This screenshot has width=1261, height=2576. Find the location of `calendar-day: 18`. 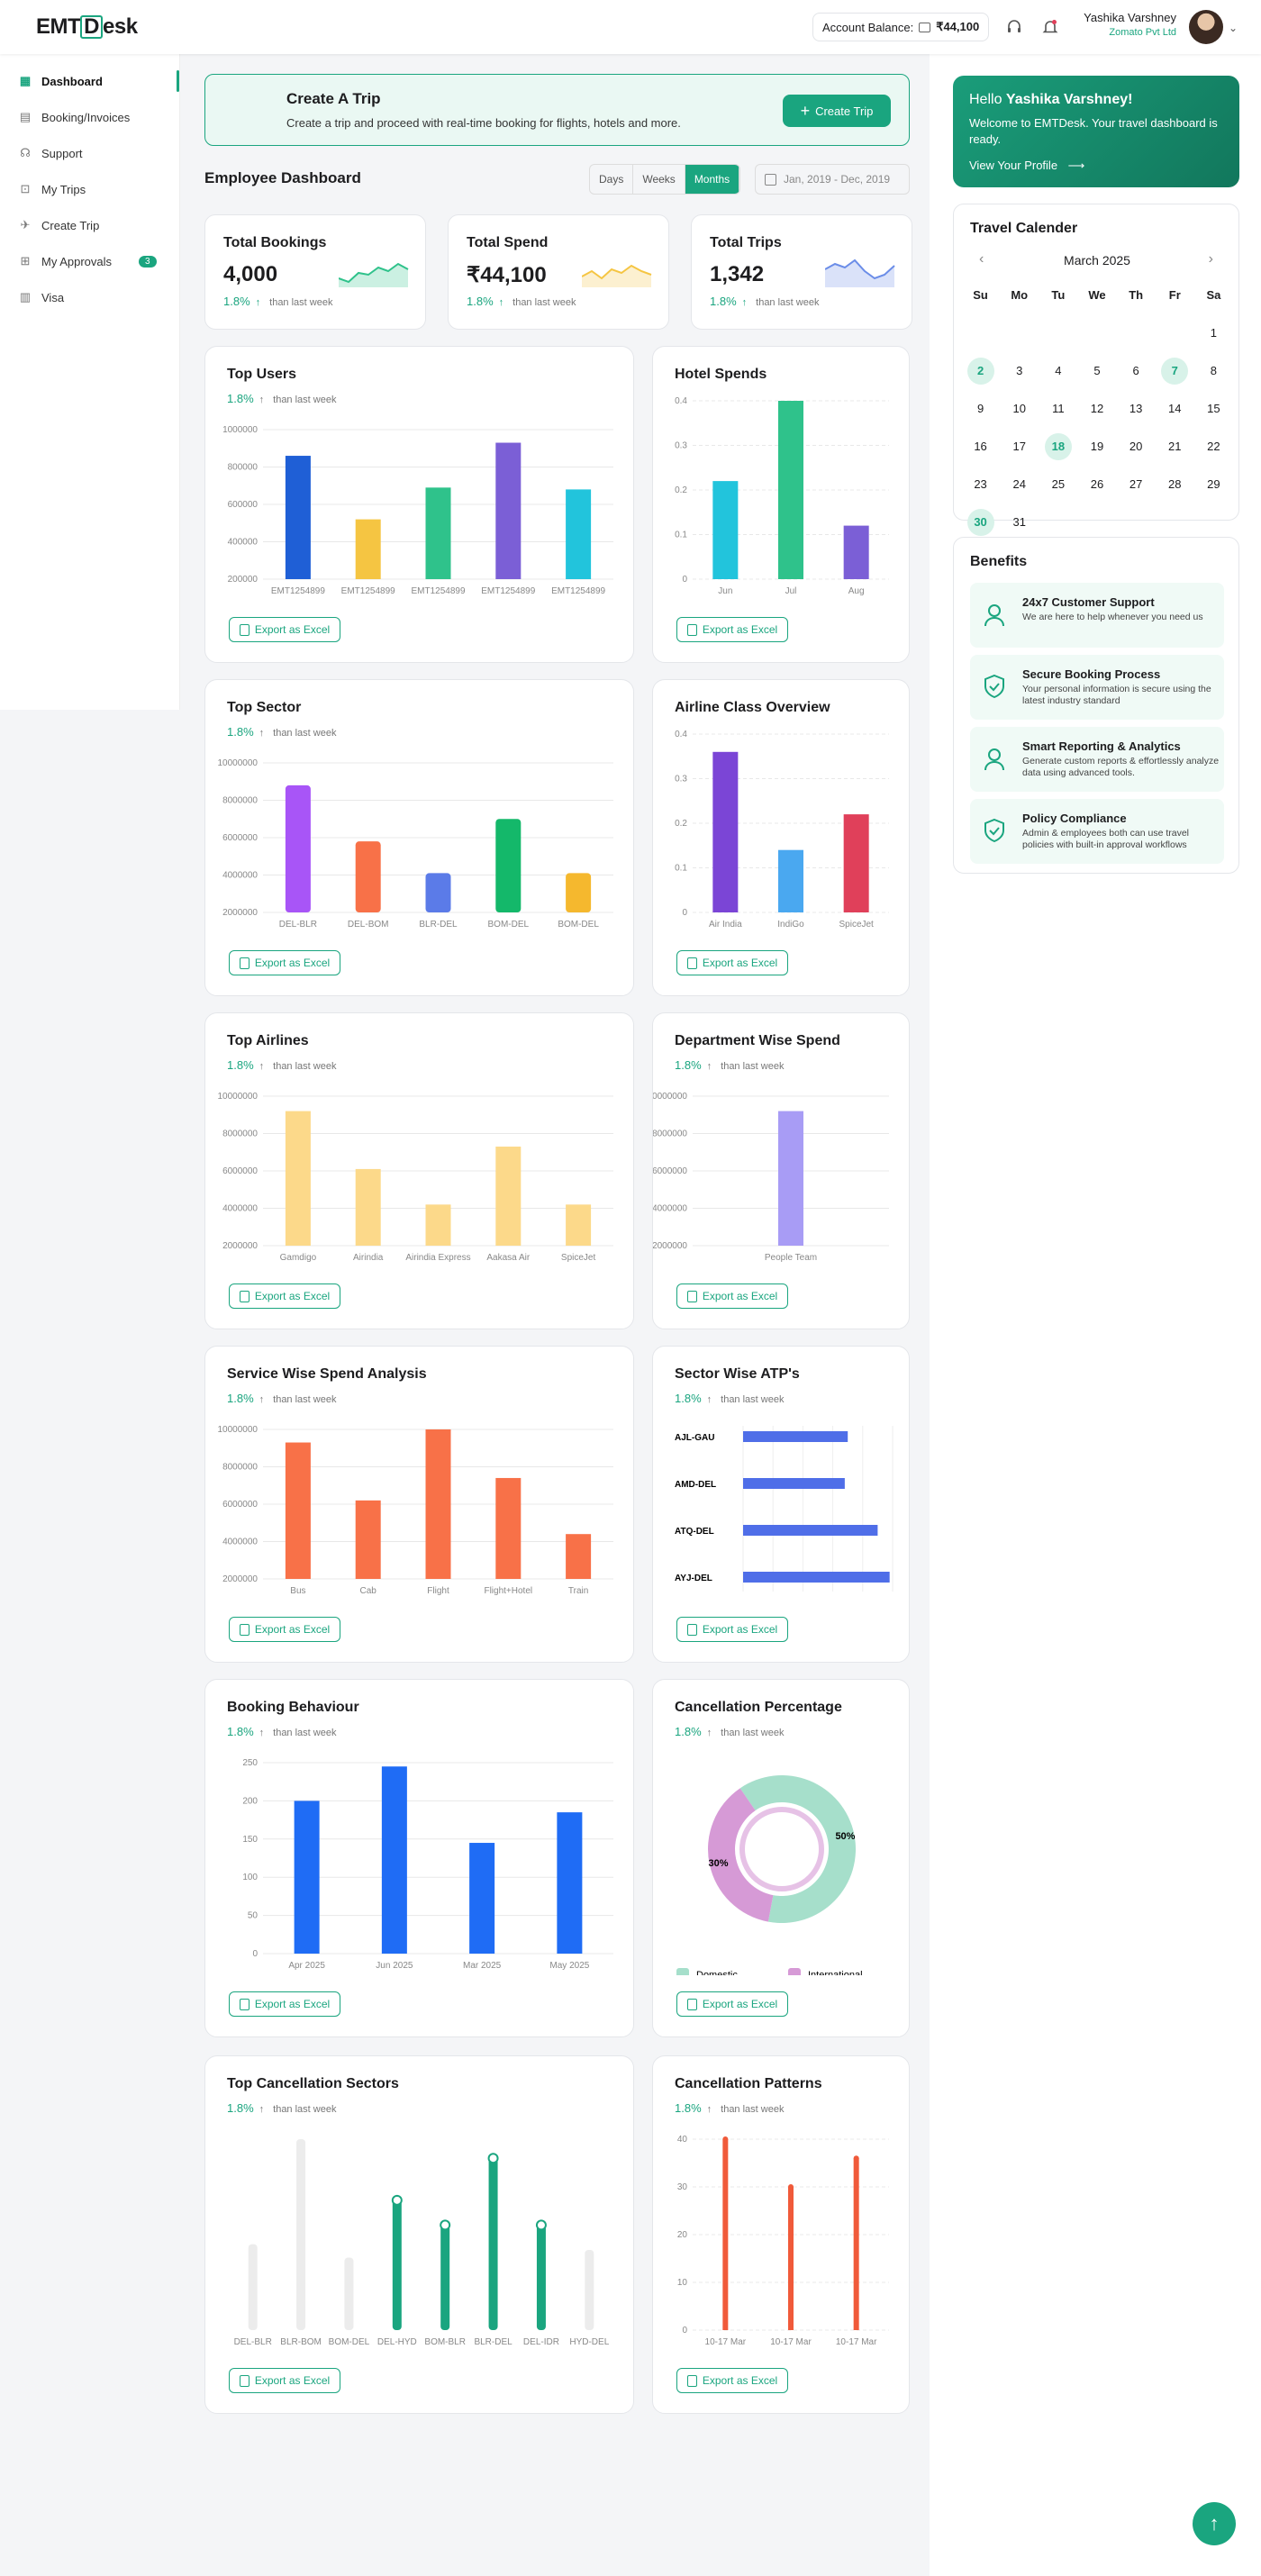

calendar-day: 18 is located at coordinates (1058, 446).